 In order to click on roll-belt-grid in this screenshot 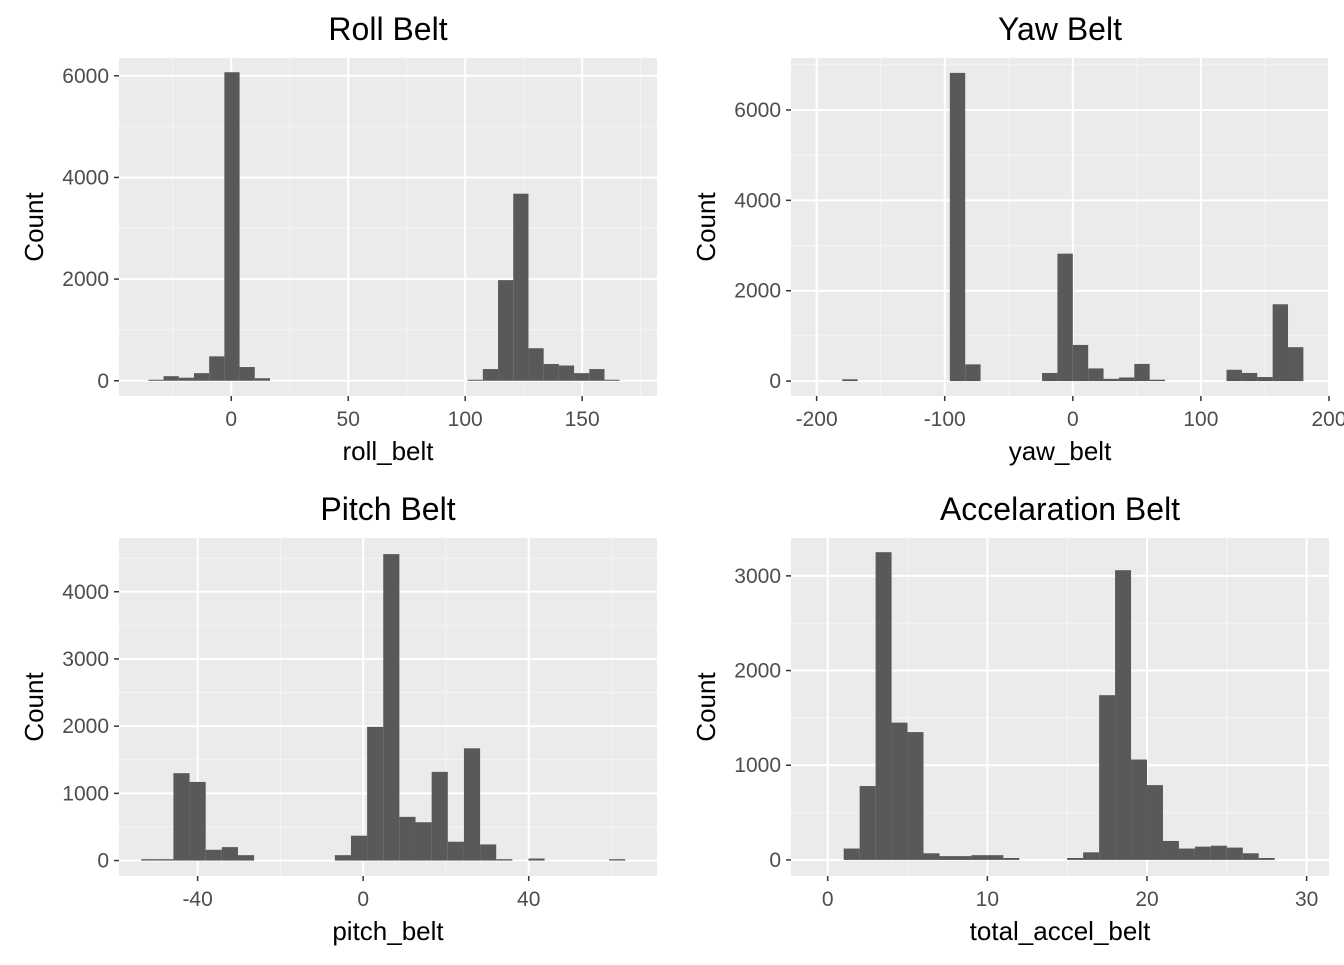, I will do `click(388, 227)`.